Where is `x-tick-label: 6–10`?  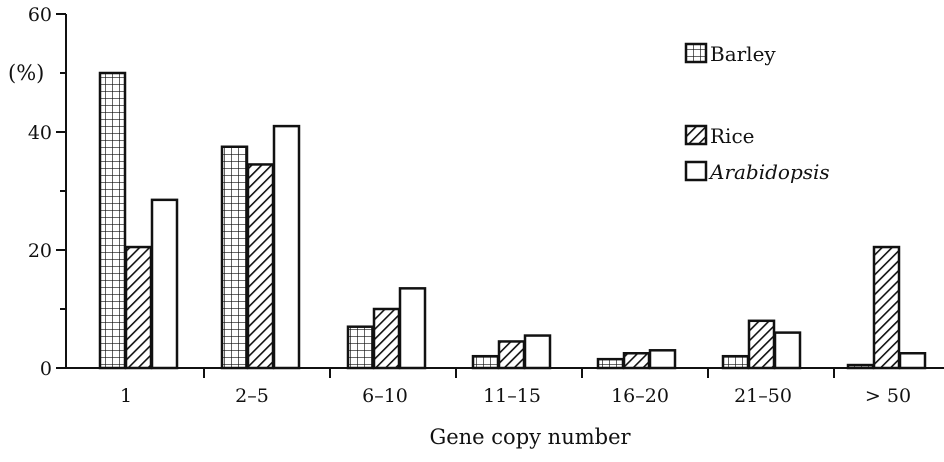 x-tick-label: 6–10 is located at coordinates (385, 396).